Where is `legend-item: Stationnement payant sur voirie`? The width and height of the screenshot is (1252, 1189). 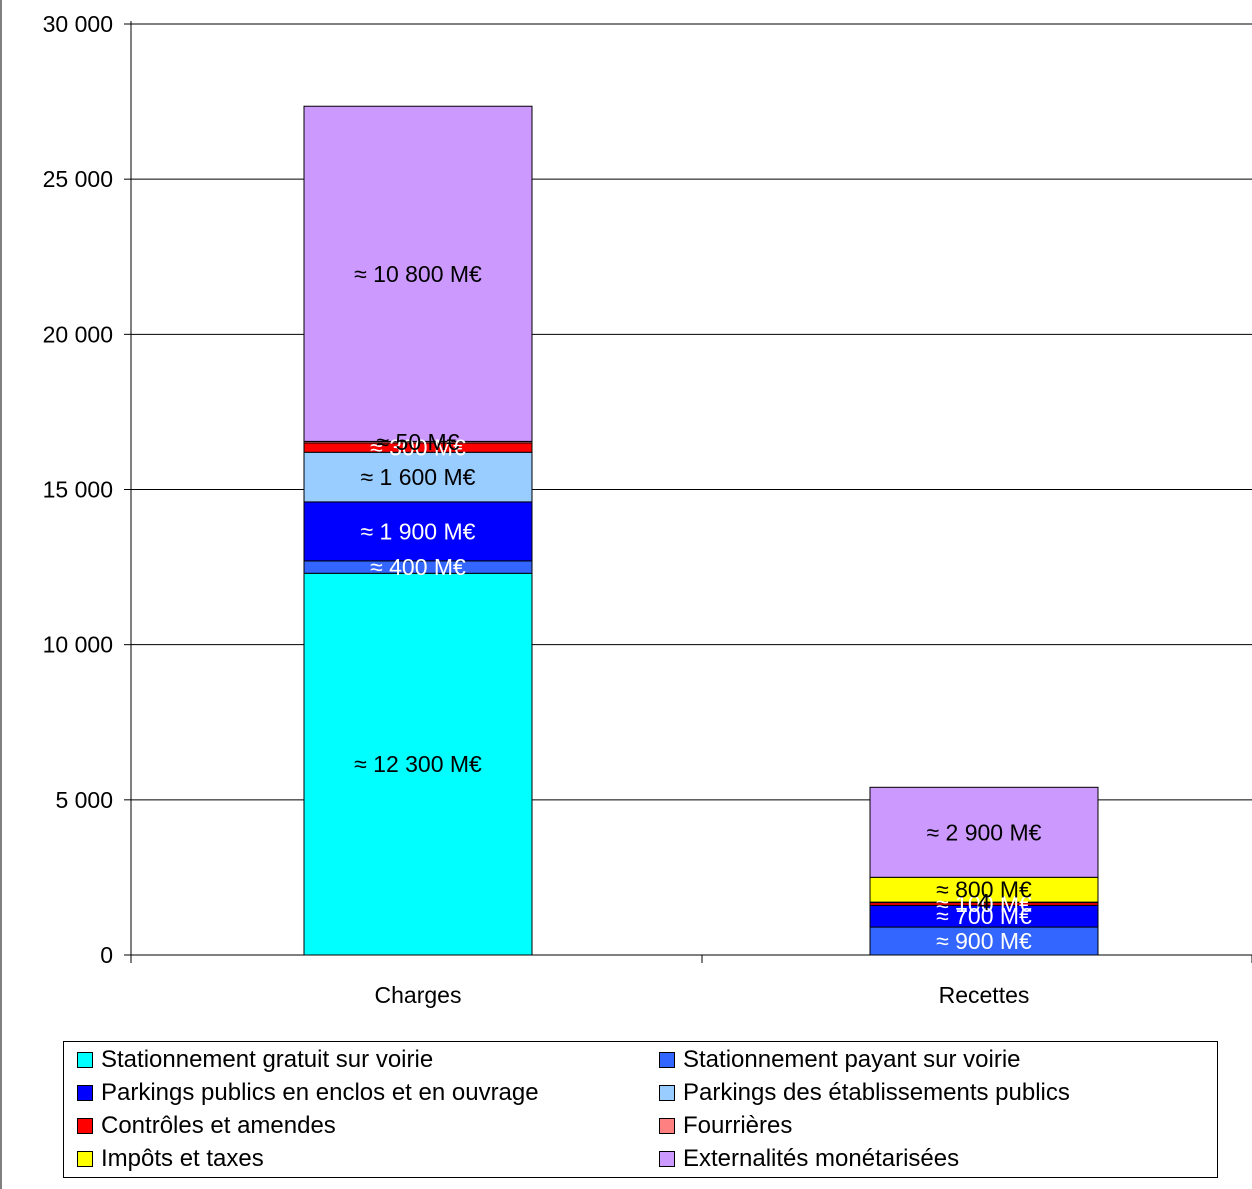
legend-item: Stationnement payant sur voirie is located at coordinates (840, 1060).